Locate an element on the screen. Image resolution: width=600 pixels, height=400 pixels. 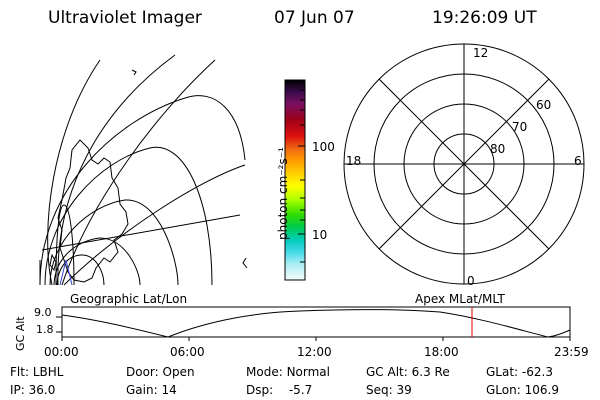
polar-label-0: 0 is located at coordinates (471, 281).